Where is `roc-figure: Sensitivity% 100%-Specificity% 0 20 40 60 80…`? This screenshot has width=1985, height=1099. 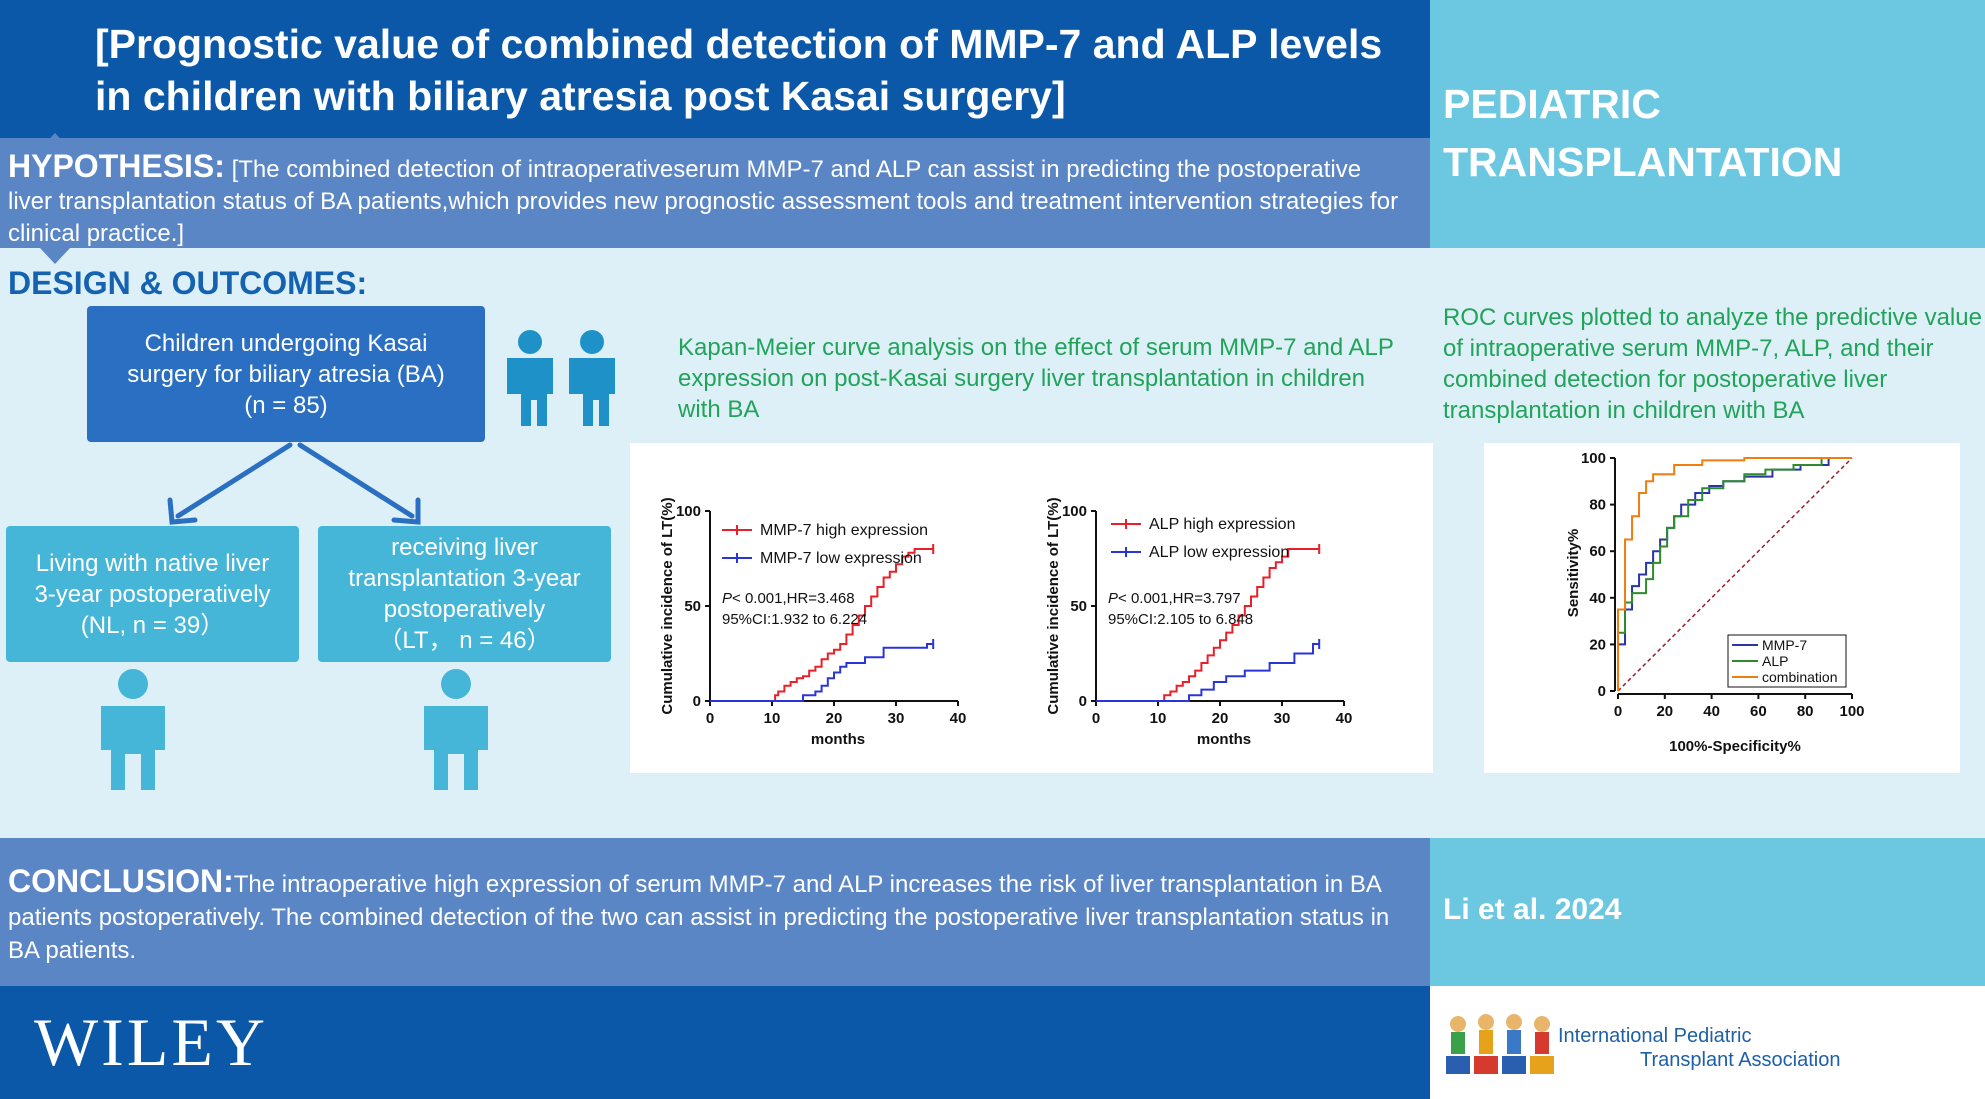
roc-figure: Sensitivity% 100%-Specificity% 0 20 40 60 80… is located at coordinates (1715, 602).